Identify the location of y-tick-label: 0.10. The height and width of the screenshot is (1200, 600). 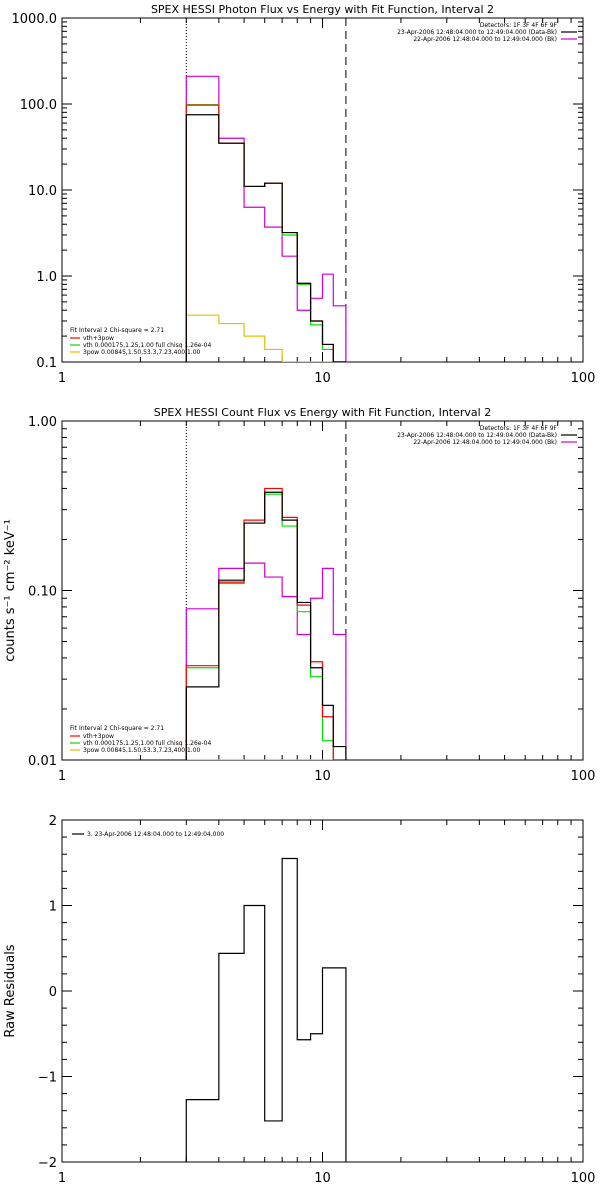
(42, 592).